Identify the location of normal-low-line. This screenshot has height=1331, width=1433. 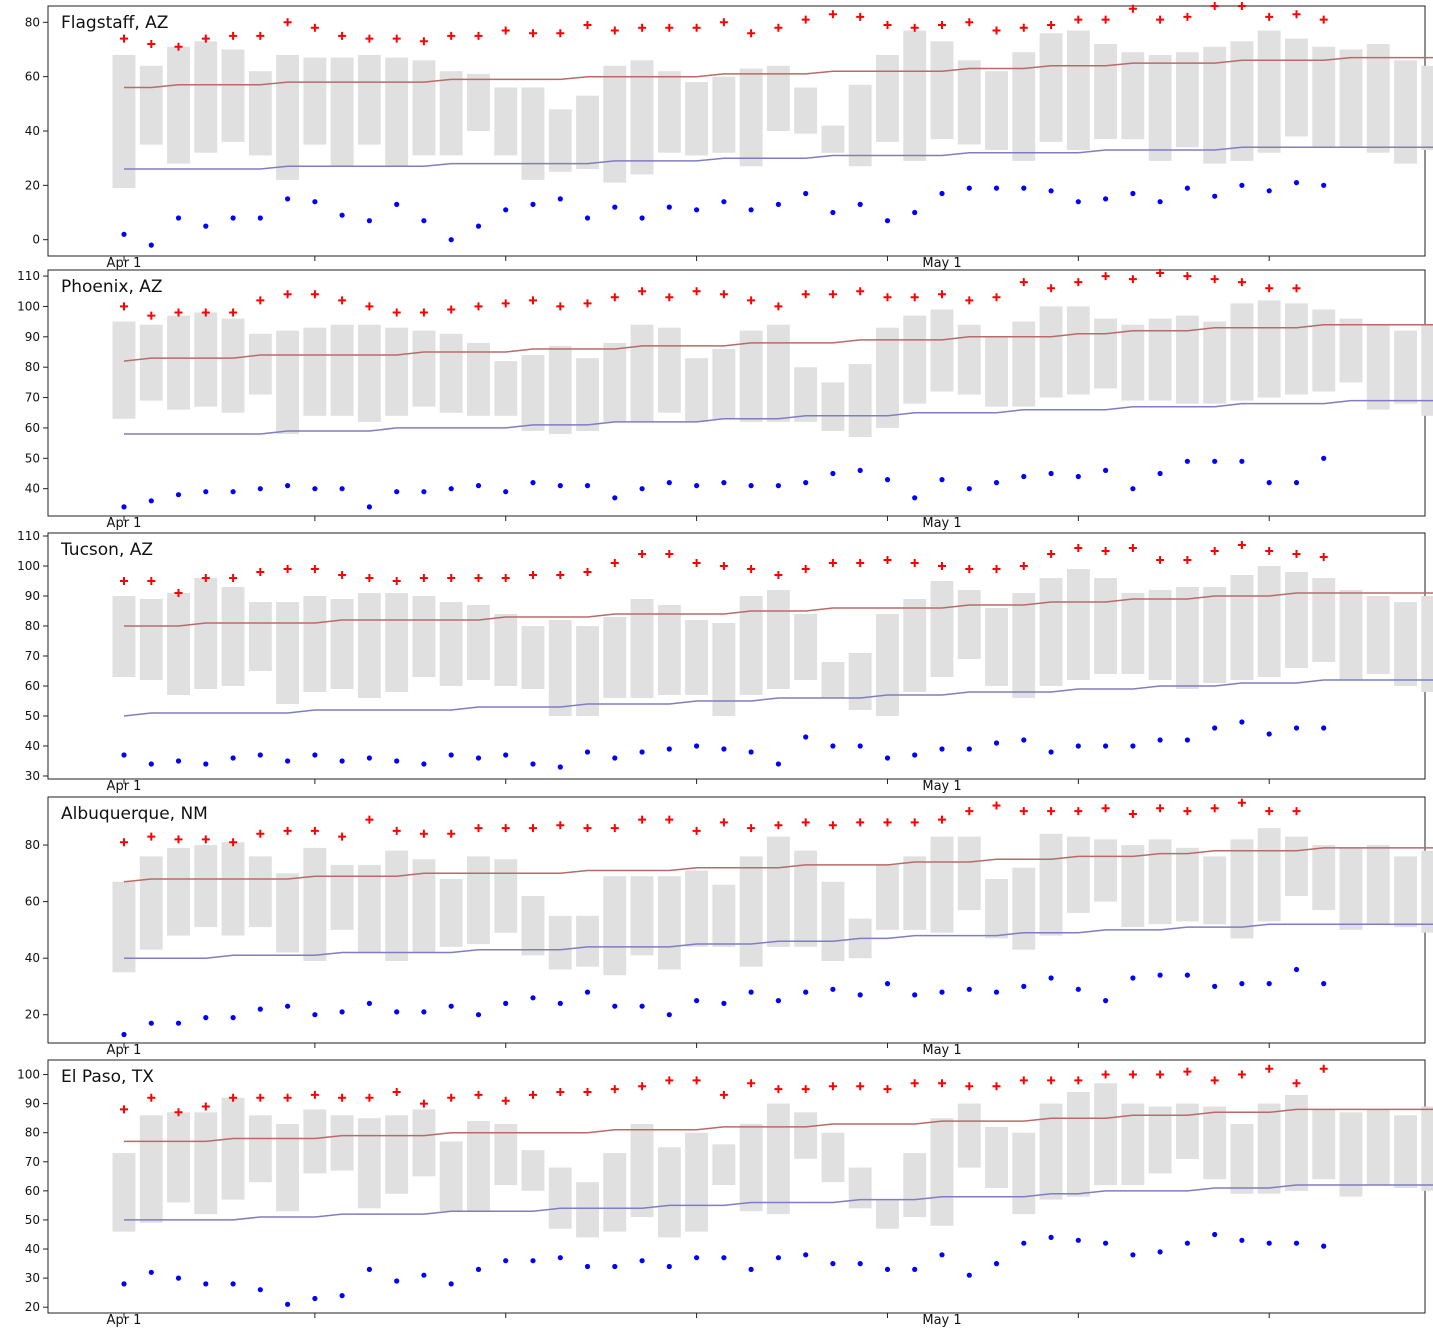
(778, 1202).